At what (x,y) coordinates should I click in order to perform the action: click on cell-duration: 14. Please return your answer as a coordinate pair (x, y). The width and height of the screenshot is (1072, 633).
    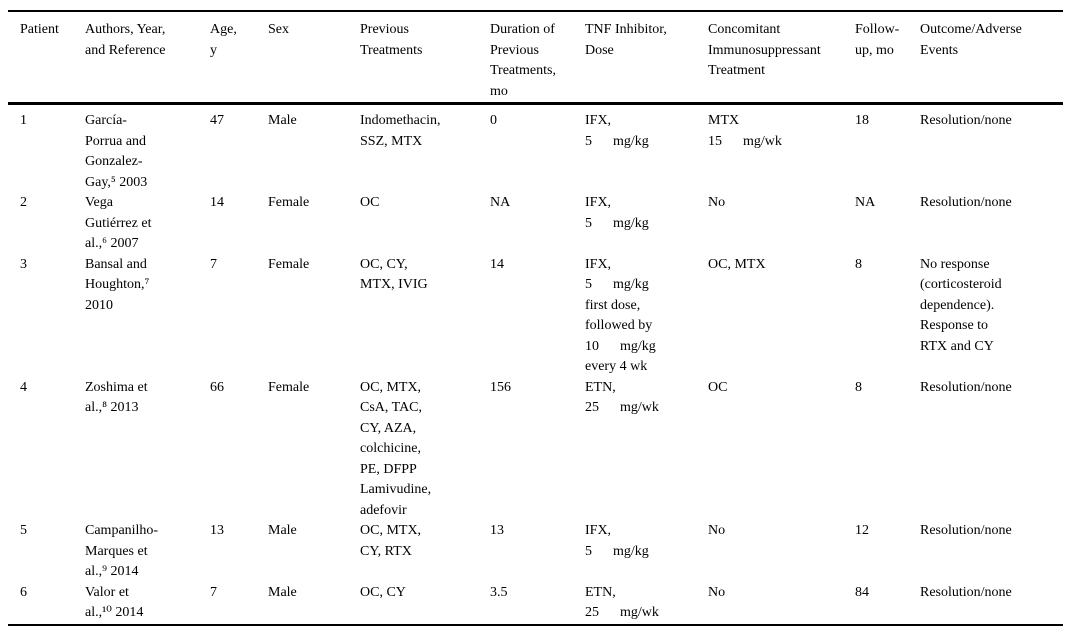
    Looking at the image, I should click on (497, 264).